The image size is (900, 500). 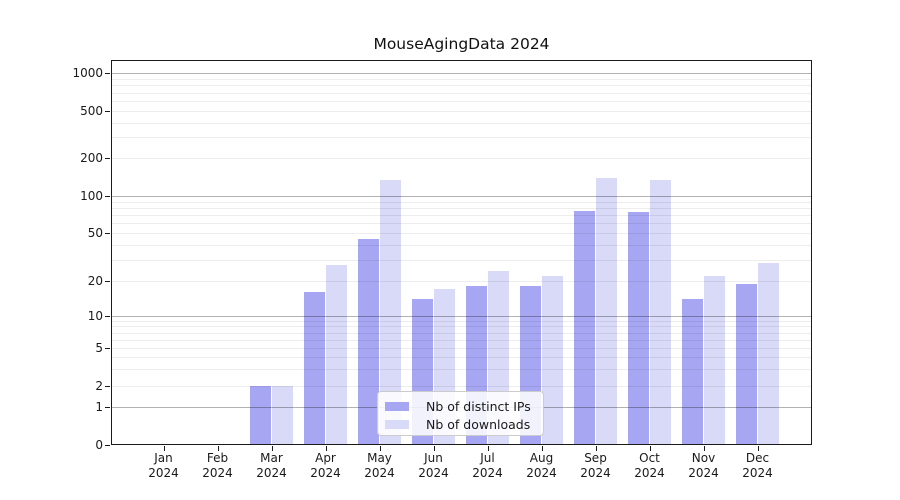 What do you see at coordinates (95, 316) in the screenshot?
I see `y-tick-label: 10` at bounding box center [95, 316].